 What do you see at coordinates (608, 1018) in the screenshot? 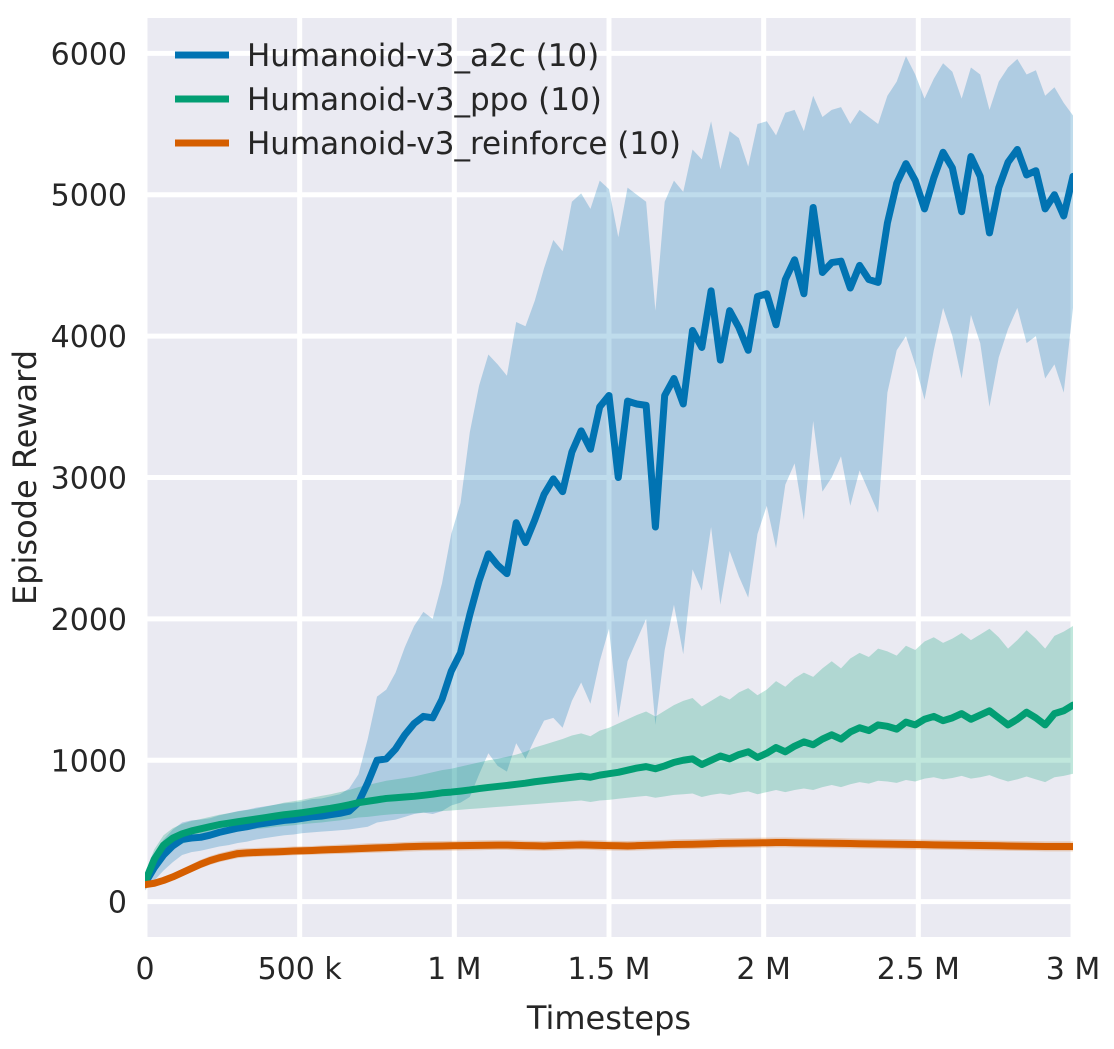
I see `x-axis-title: Timesteps` at bounding box center [608, 1018].